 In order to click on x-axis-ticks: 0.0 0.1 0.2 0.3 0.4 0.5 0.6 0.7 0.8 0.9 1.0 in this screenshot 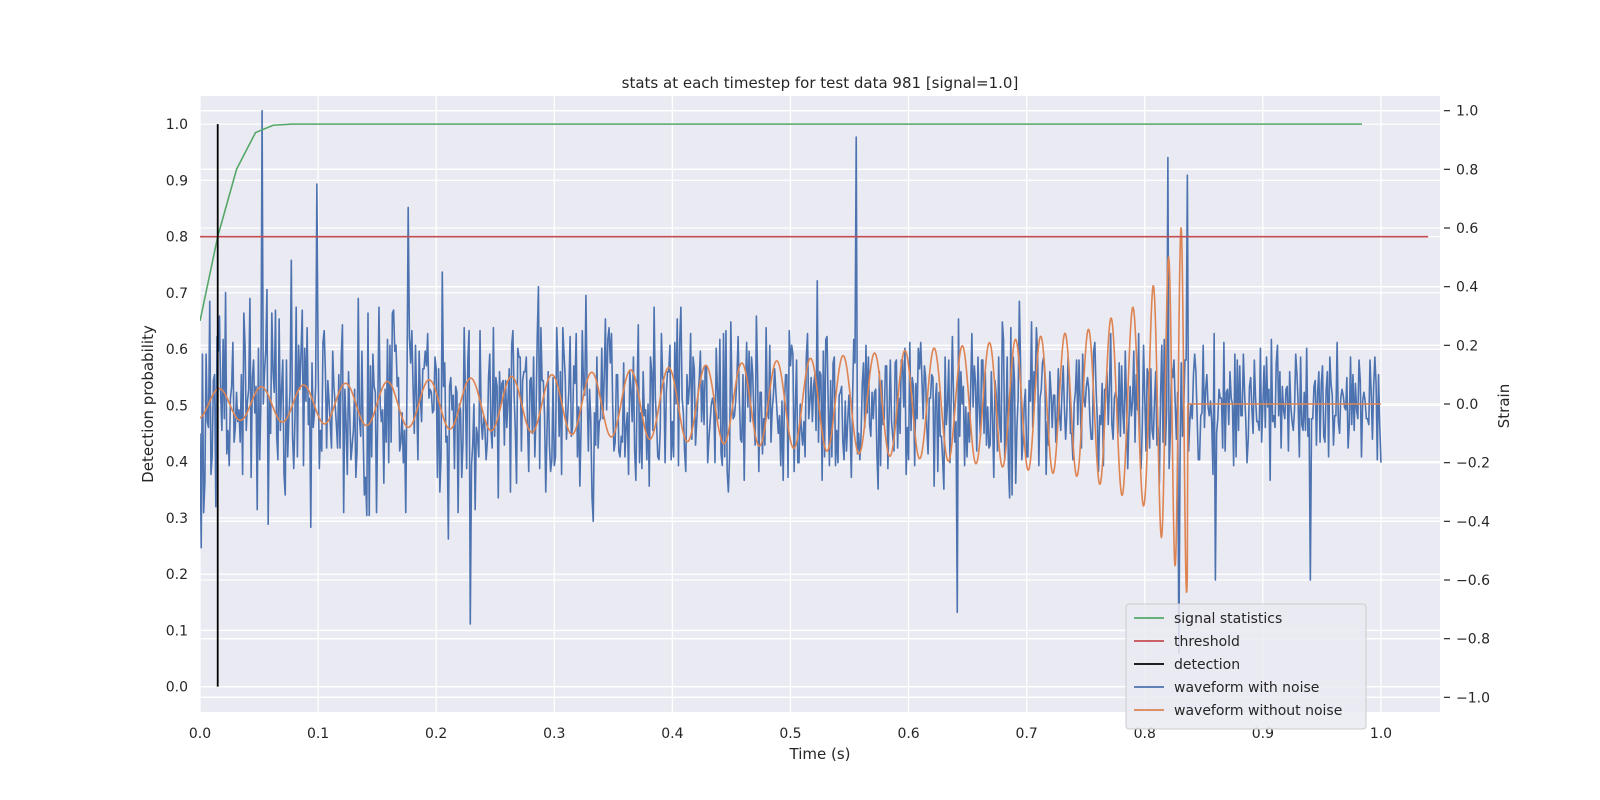, I will do `click(790, 734)`.